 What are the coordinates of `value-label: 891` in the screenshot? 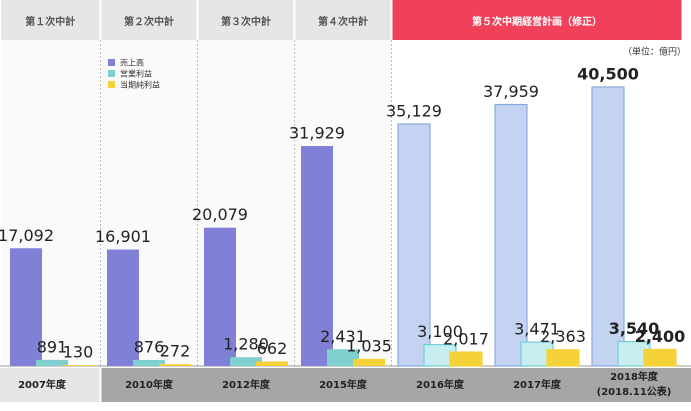 It's located at (52, 346).